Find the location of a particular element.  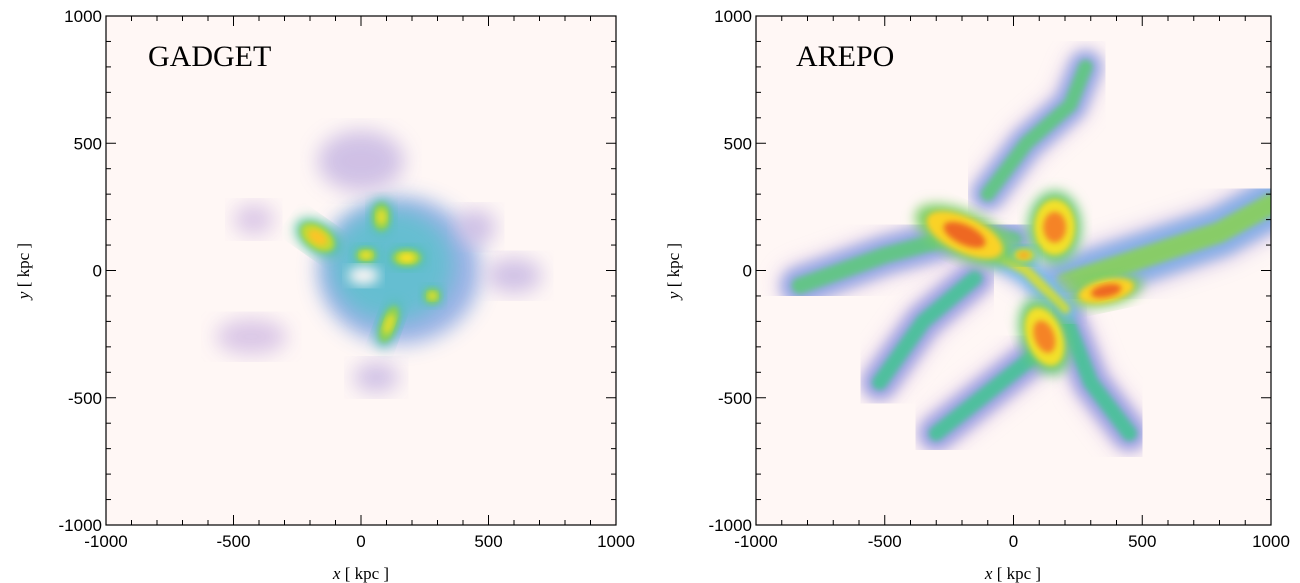

panel-label: AREPO is located at coordinates (845, 56).